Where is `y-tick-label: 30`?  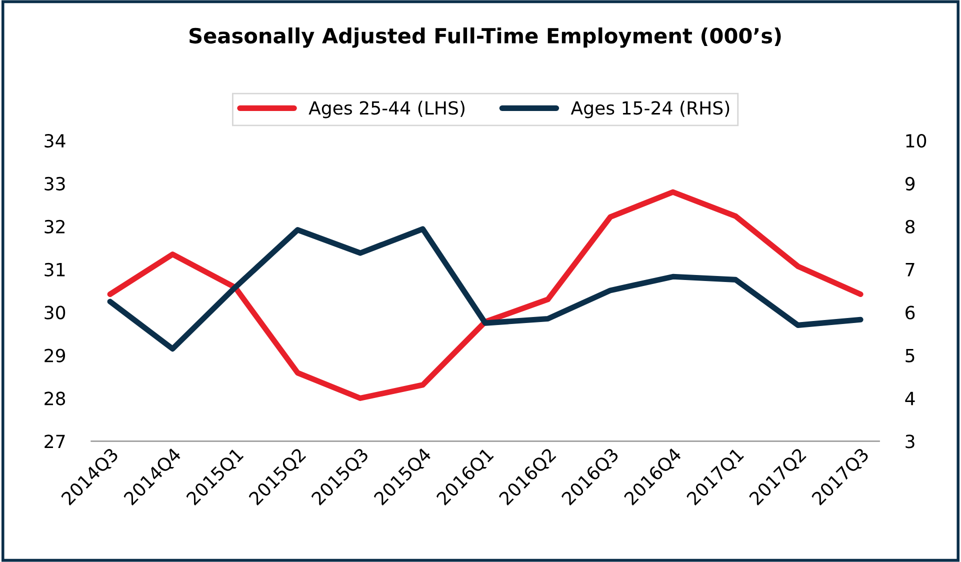
y-tick-label: 30 is located at coordinates (55, 313).